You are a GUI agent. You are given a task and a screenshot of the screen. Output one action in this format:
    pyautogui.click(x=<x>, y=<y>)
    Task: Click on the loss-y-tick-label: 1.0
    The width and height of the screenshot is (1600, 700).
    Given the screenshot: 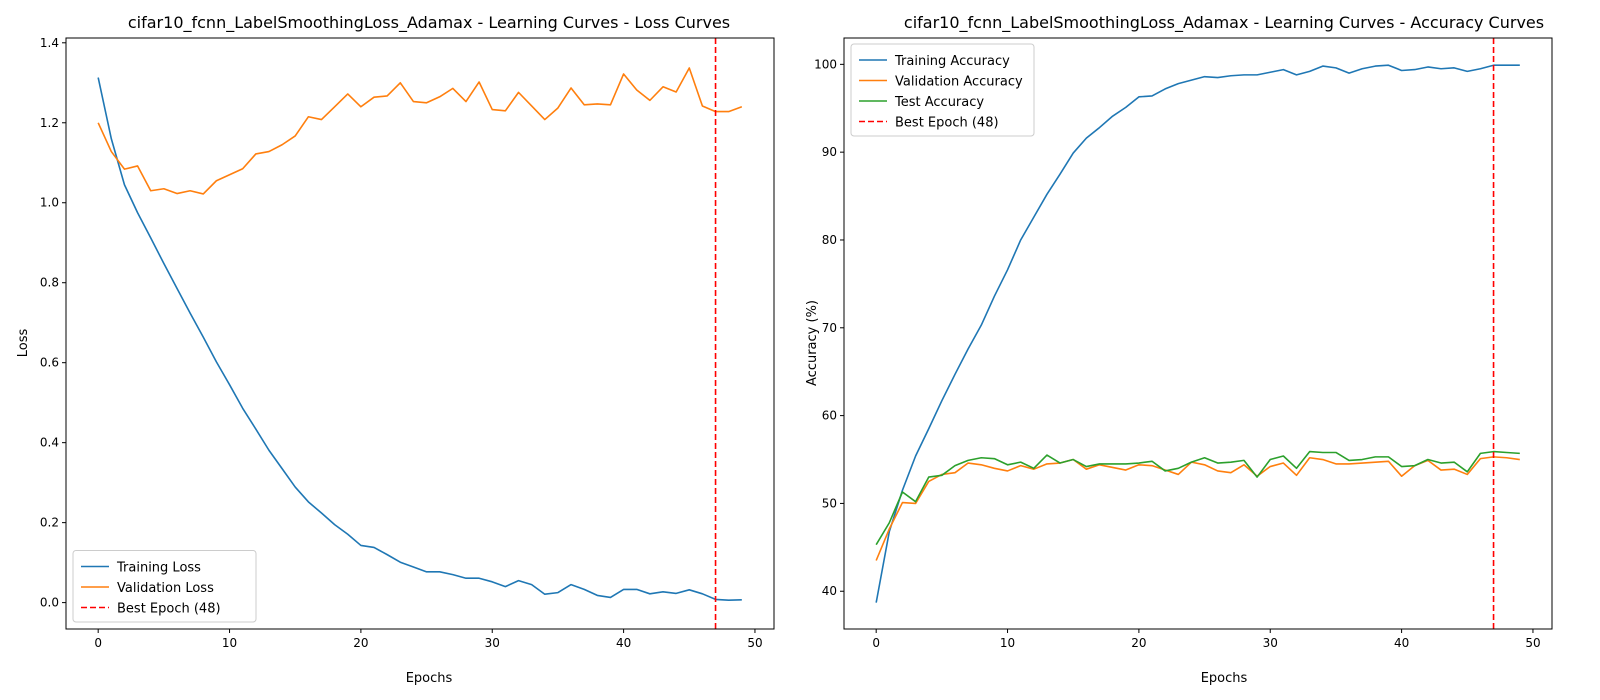 What is the action you would take?
    pyautogui.click(x=49, y=203)
    